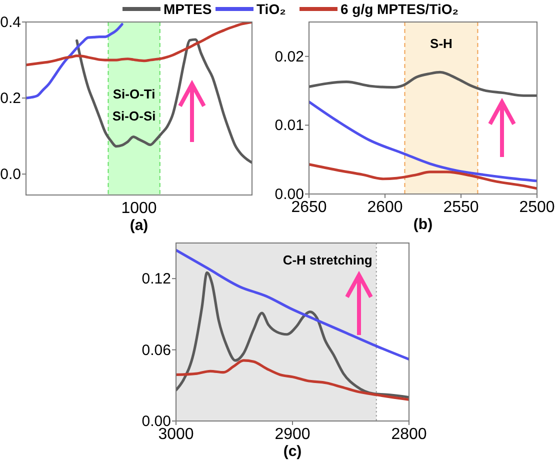 Image resolution: width=555 pixels, height=462 pixels. I want to click on y-tick-label: 0.12, so click(156, 279).